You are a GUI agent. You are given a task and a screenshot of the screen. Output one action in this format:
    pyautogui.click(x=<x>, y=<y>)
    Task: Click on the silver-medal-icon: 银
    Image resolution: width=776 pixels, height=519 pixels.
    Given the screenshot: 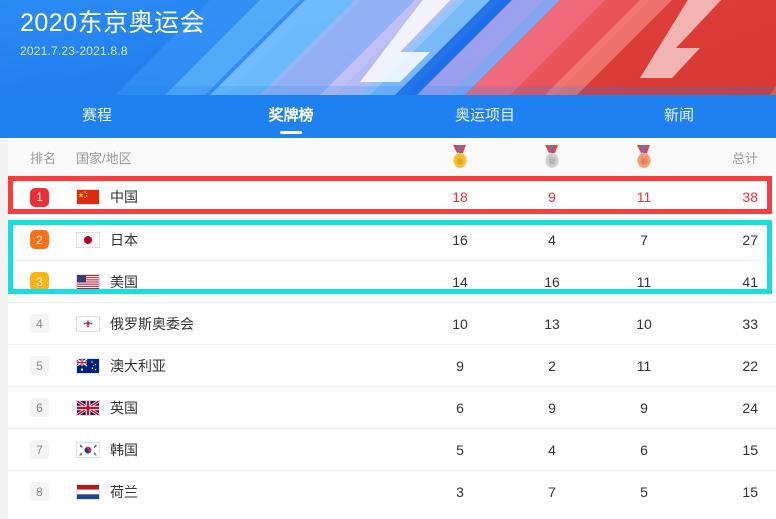 What is the action you would take?
    pyautogui.click(x=552, y=157)
    